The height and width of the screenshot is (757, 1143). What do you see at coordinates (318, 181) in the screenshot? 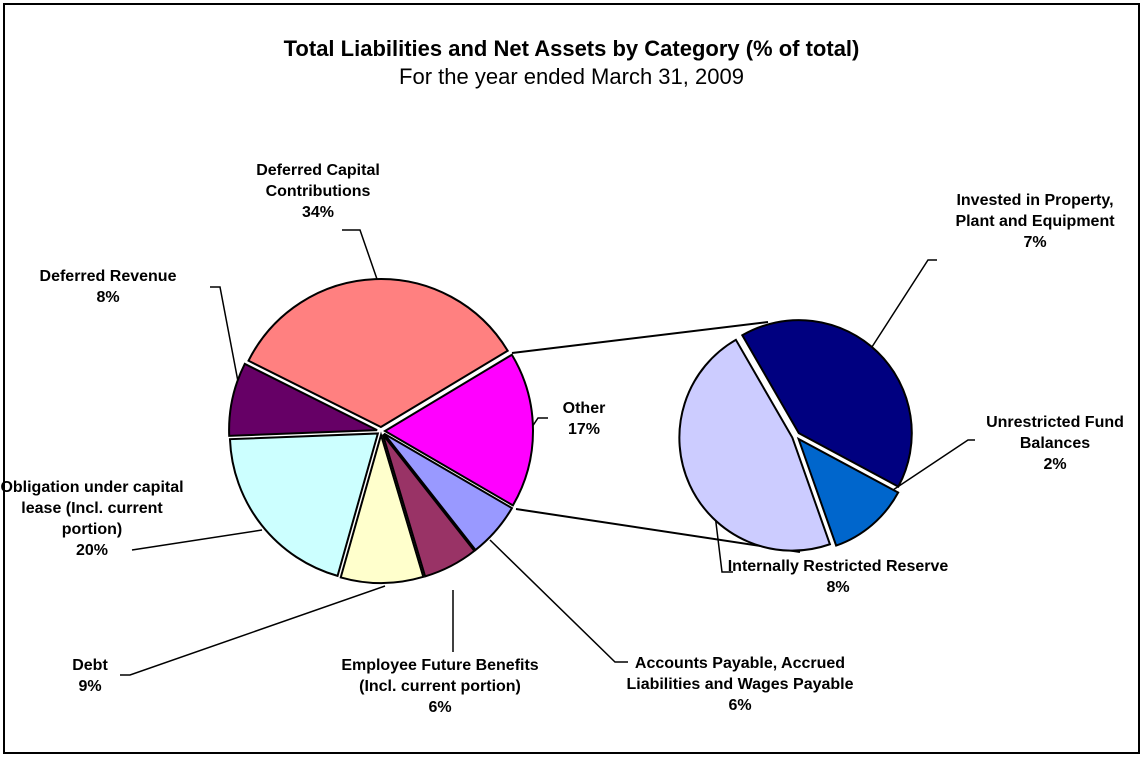
I see `category-label: Deferred Capital Contributions` at bounding box center [318, 181].